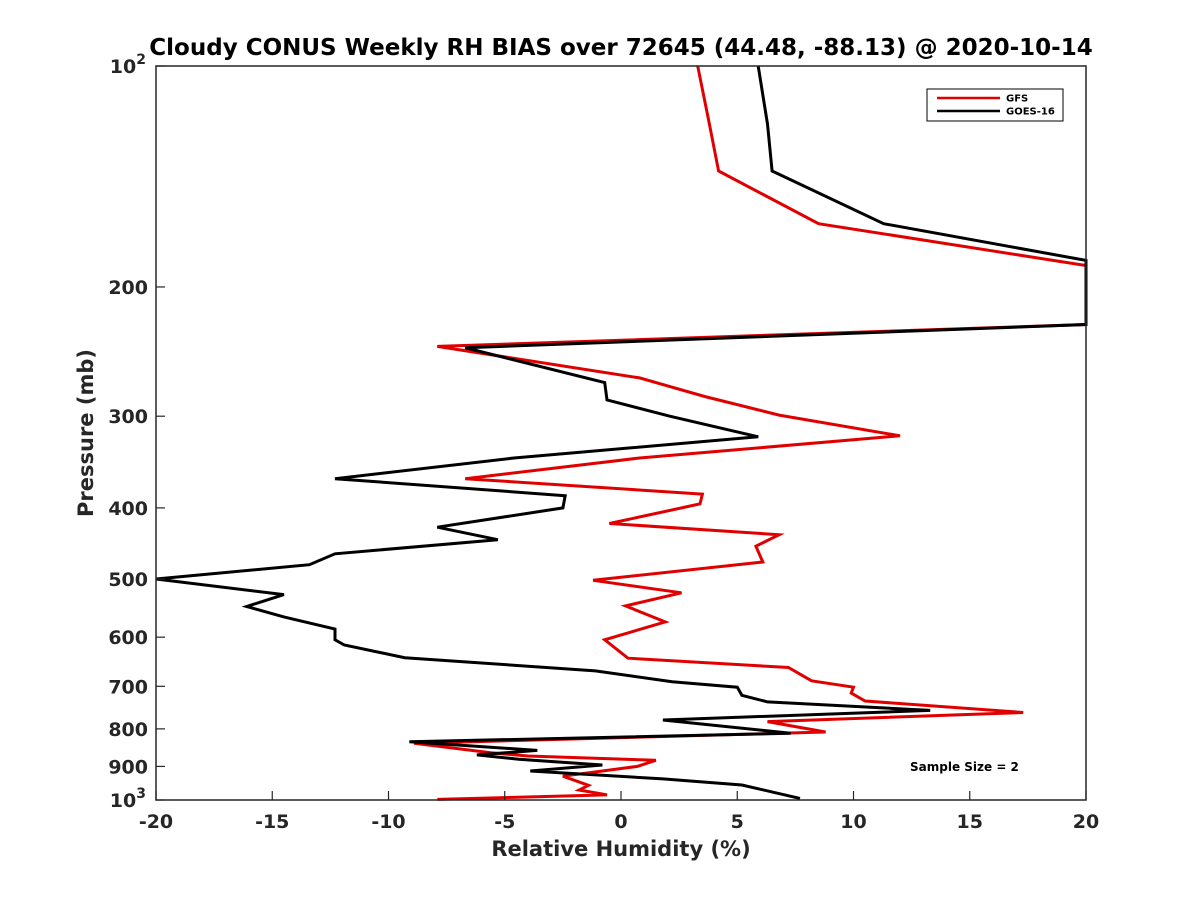 The image size is (1200, 900). What do you see at coordinates (128, 730) in the screenshot?
I see `y-tick-label: 800` at bounding box center [128, 730].